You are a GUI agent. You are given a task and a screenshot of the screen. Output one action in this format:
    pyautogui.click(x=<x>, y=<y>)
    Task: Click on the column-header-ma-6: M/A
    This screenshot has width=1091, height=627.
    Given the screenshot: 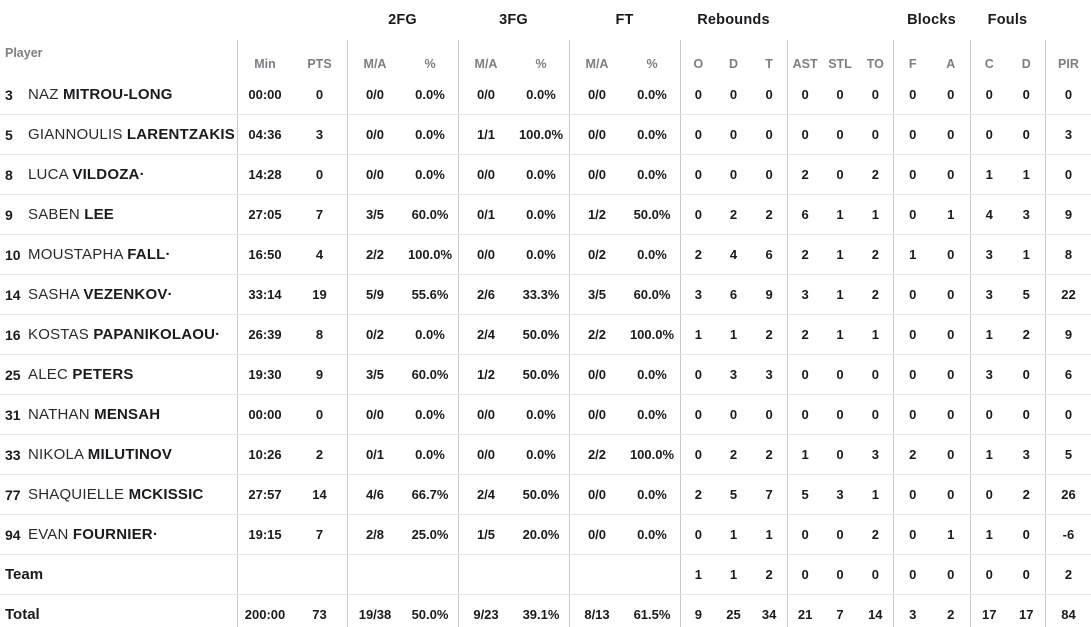 What is the action you would take?
    pyautogui.click(x=596, y=57)
    